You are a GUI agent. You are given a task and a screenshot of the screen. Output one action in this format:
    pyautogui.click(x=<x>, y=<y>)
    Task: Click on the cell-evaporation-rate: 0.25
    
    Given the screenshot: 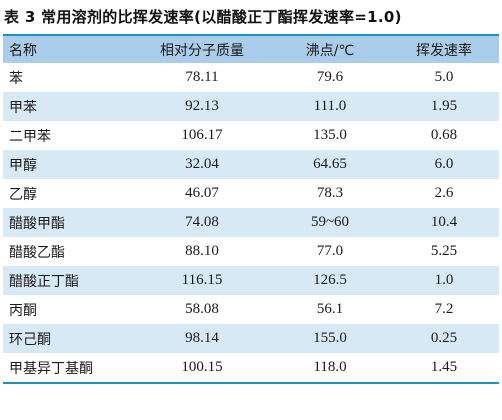 What is the action you would take?
    pyautogui.click(x=444, y=338)
    